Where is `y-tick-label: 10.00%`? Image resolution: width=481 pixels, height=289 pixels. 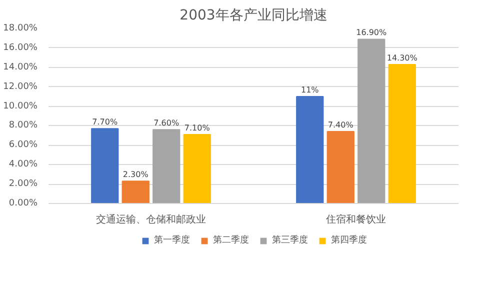 y-tick-label: 10.00% is located at coordinates (20, 106).